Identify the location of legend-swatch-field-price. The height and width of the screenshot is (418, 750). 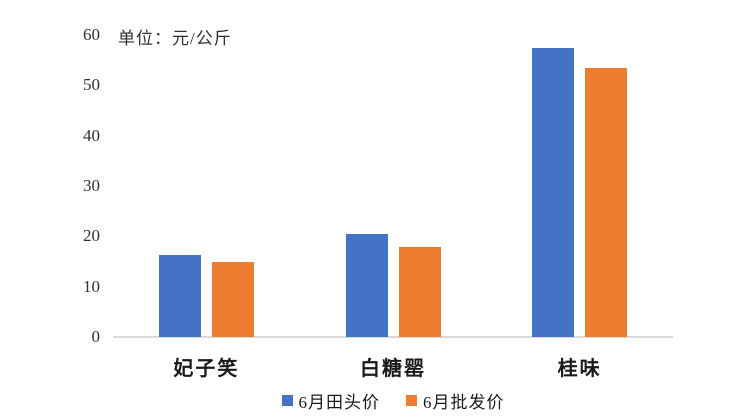
(287, 400).